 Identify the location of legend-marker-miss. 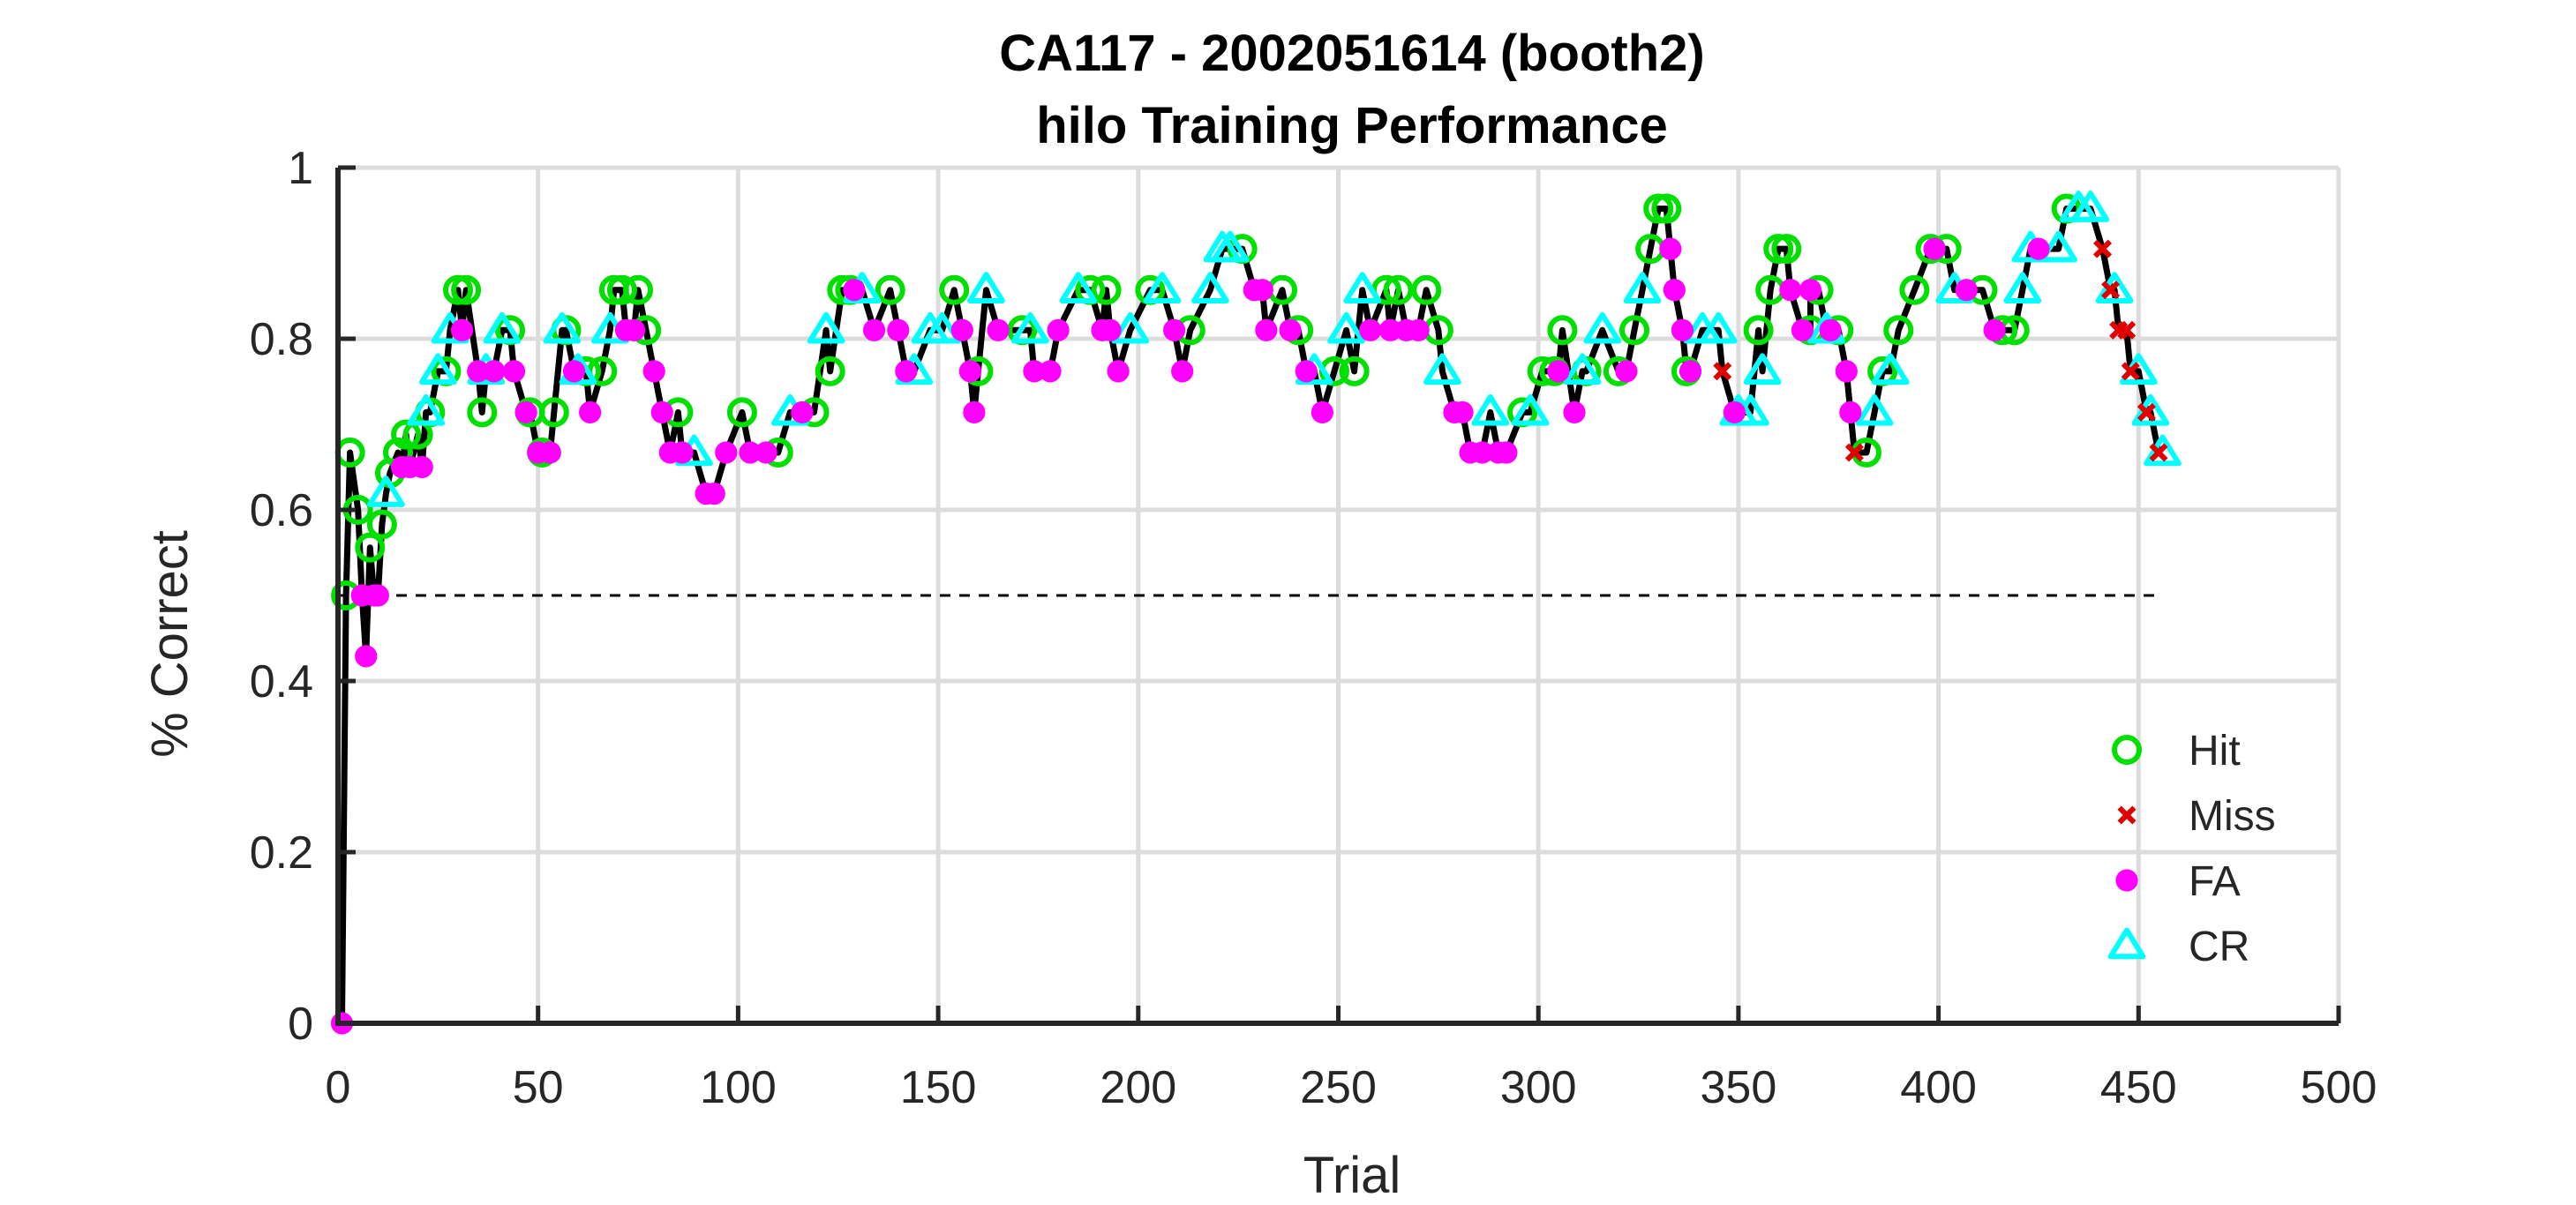
(2127, 815).